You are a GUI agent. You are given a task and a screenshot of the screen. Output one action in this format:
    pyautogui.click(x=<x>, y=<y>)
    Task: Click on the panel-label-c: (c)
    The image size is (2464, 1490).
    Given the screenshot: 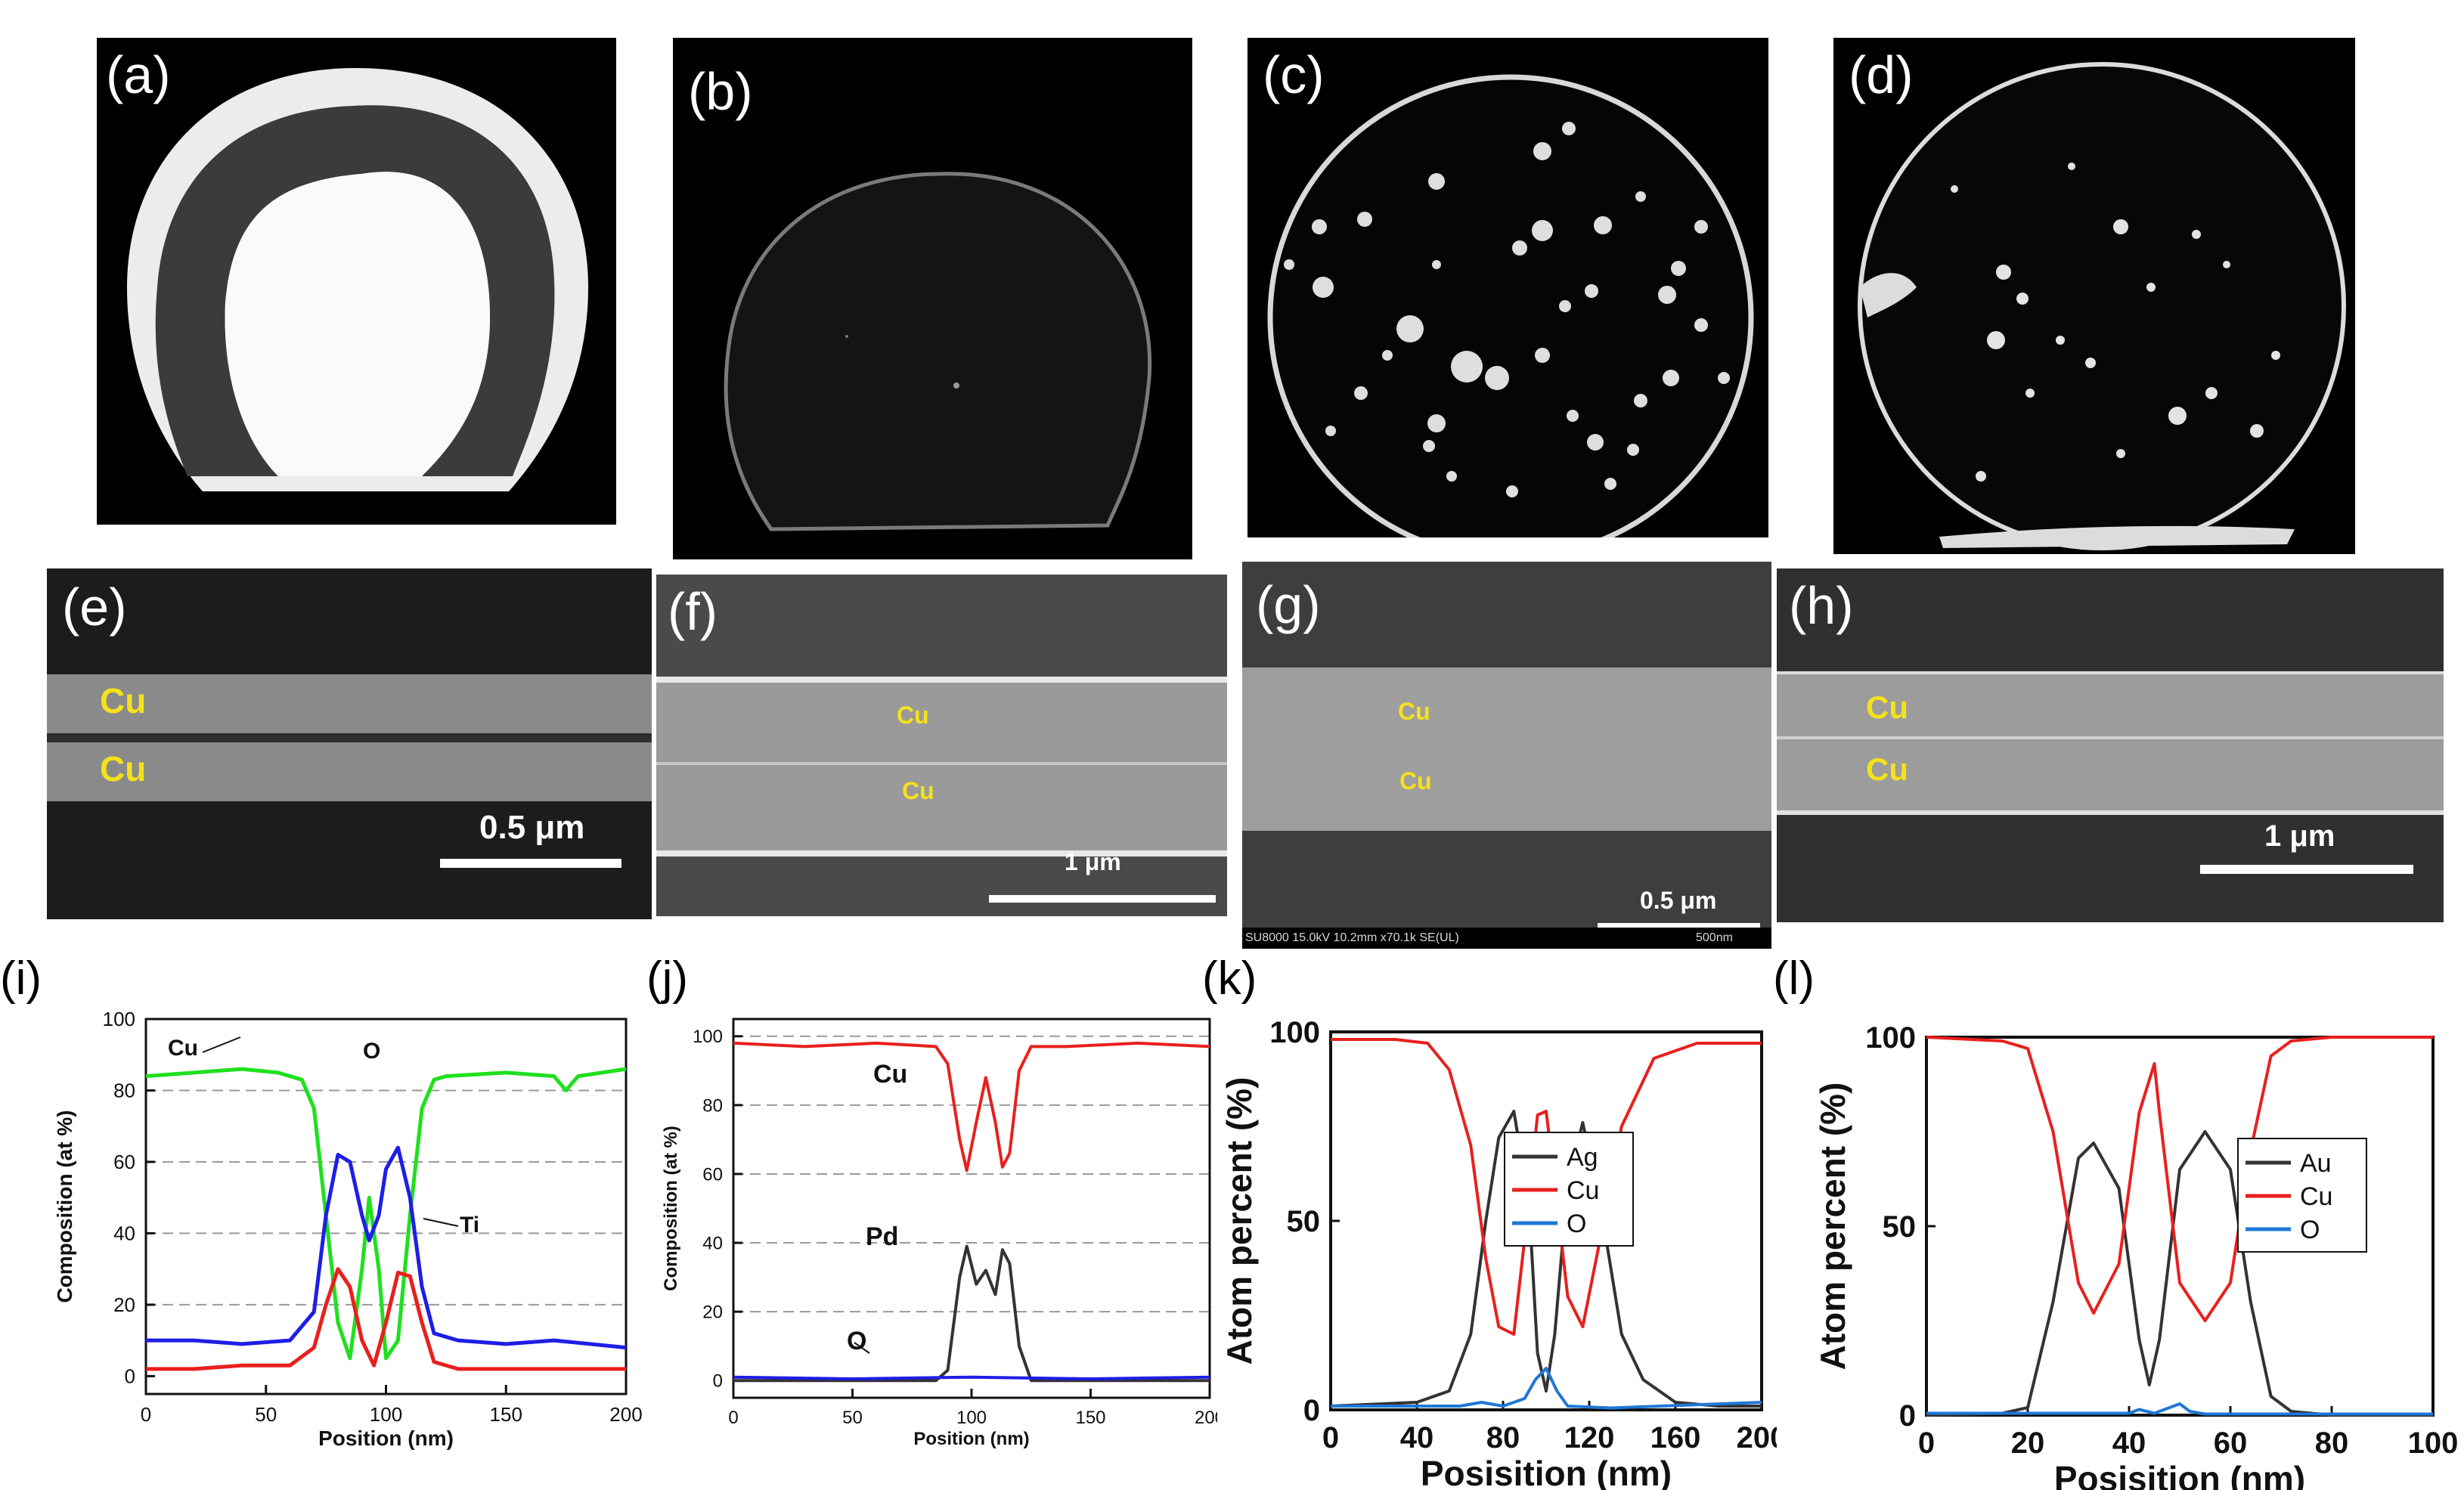 What is the action you would take?
    pyautogui.click(x=1294, y=74)
    